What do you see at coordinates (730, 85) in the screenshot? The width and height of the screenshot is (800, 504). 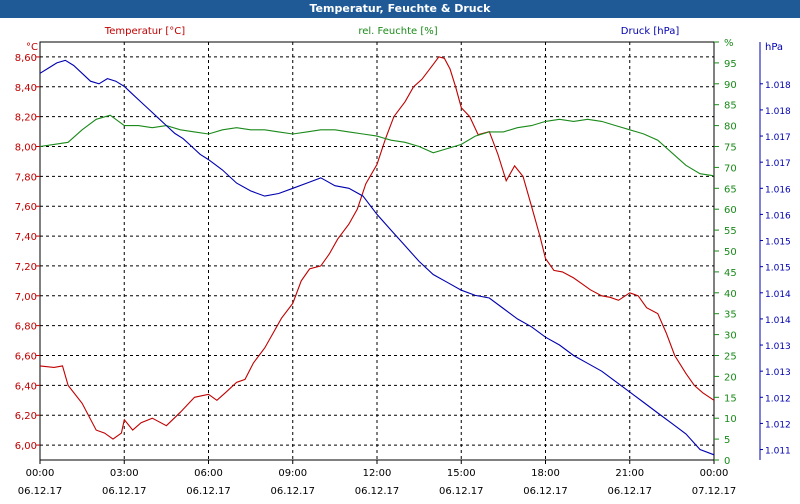 I see `humidity-tick-label: 90` at bounding box center [730, 85].